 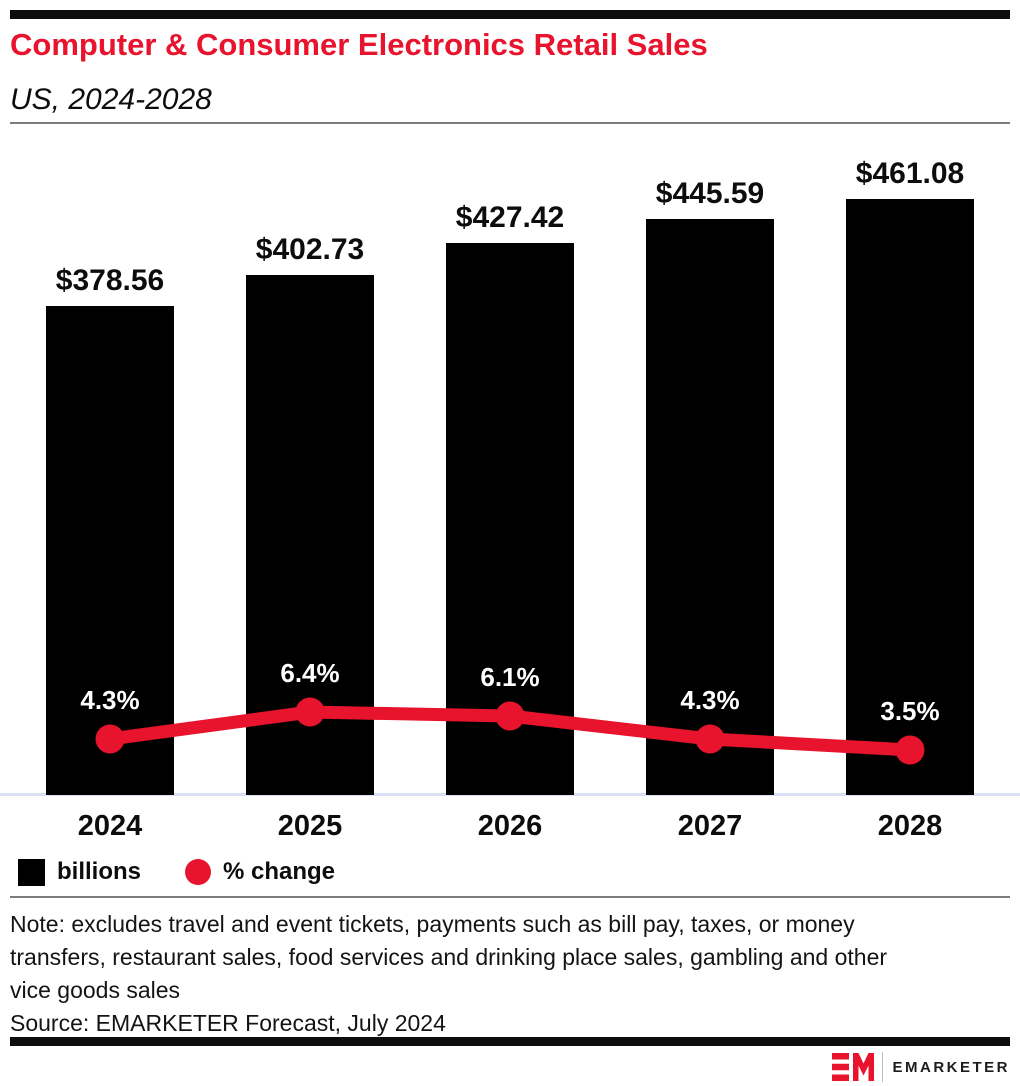 What do you see at coordinates (510, 897) in the screenshot?
I see `footer-divider` at bounding box center [510, 897].